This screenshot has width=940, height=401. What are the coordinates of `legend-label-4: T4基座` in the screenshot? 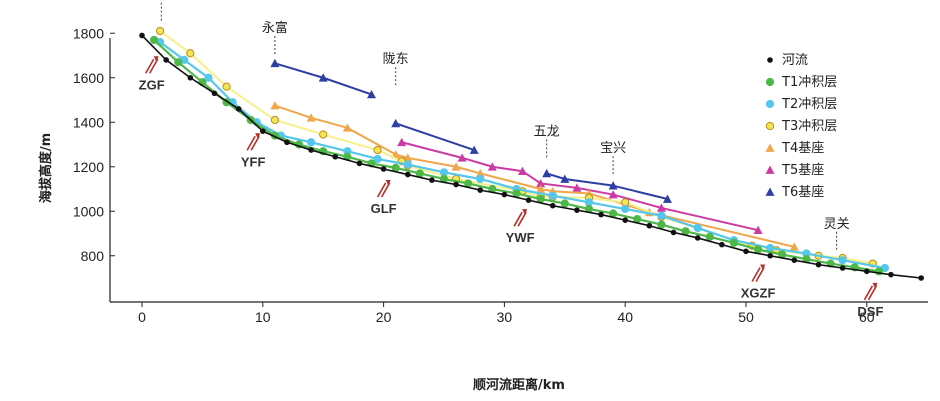 It's located at (802, 148).